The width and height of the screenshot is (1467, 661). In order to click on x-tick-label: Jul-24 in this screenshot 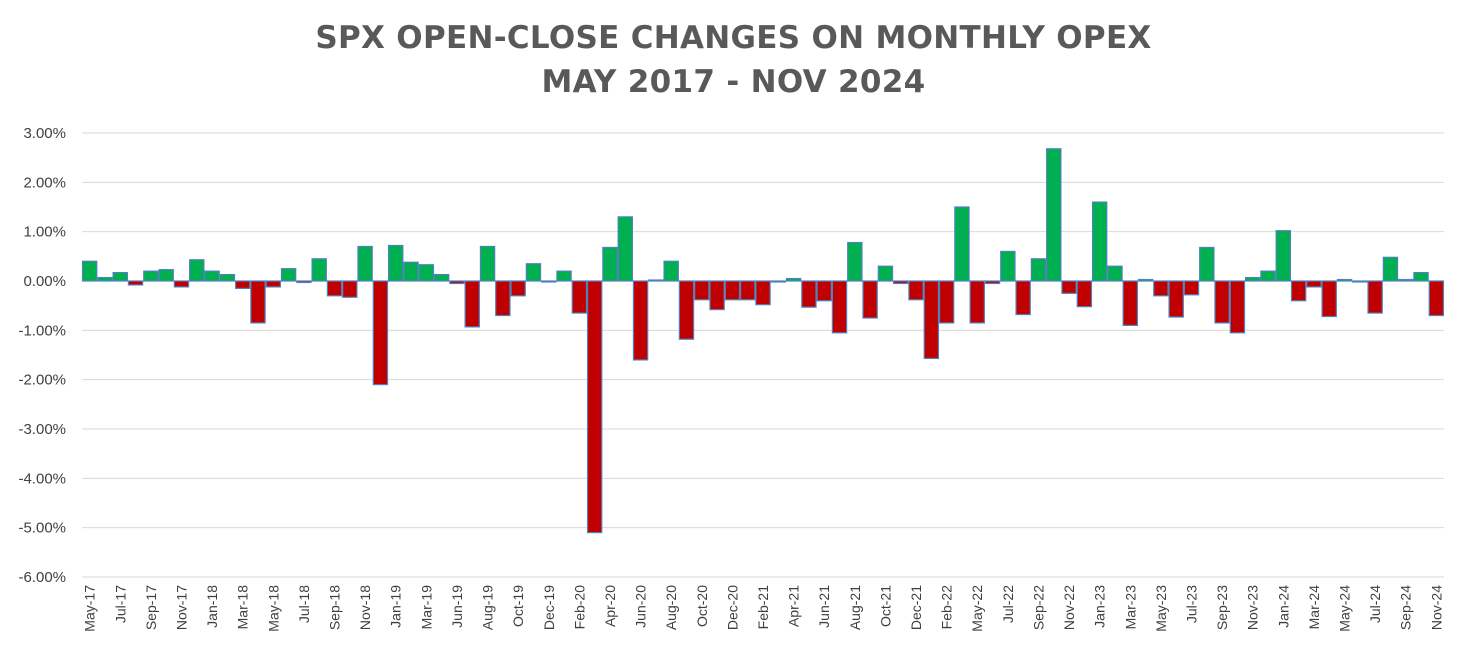, I will do `click(1375, 604)`.